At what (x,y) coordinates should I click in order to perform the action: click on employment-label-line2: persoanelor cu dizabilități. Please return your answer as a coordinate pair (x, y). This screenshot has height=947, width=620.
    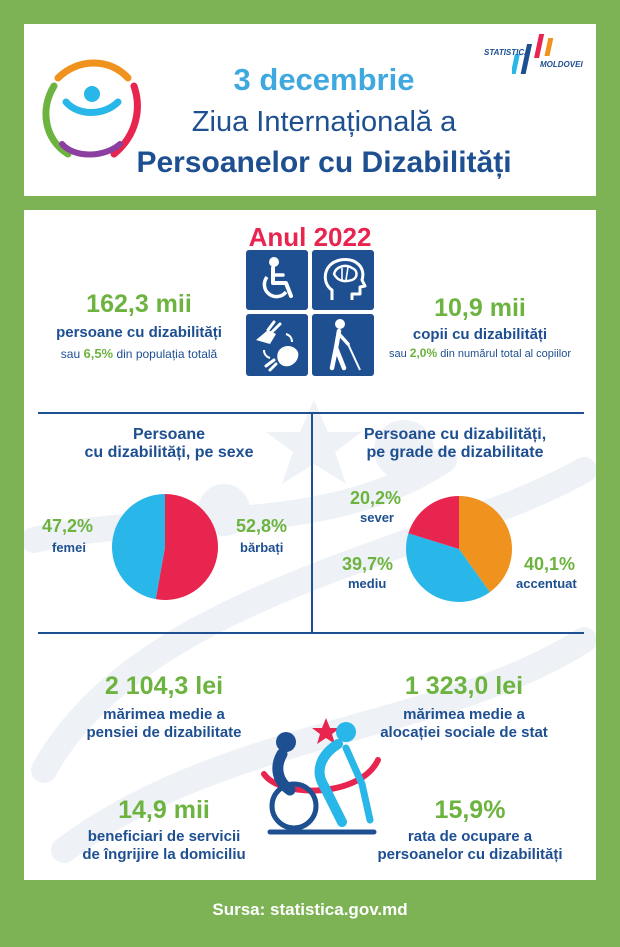
    Looking at the image, I should click on (470, 854).